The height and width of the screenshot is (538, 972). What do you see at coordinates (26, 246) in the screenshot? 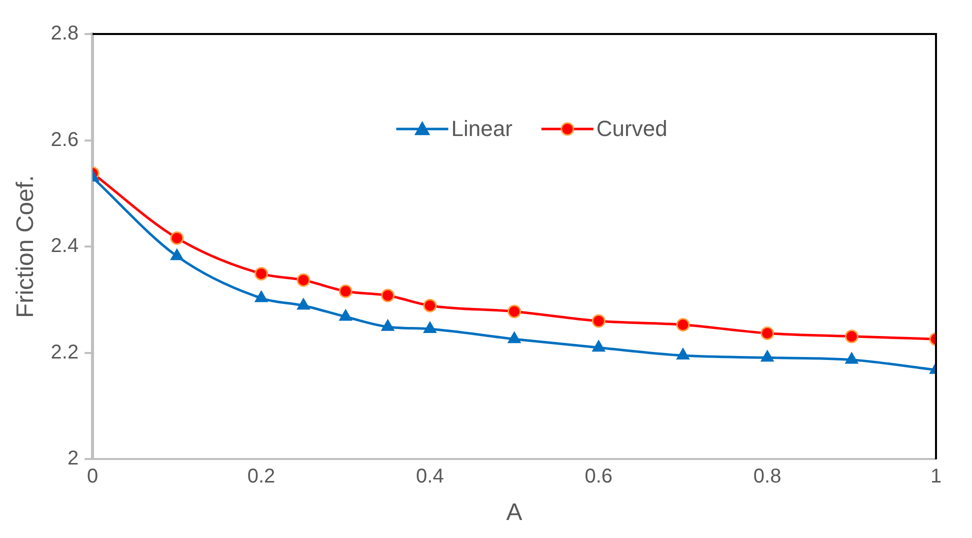
I see `y-axis-title: Friction Coef.` at bounding box center [26, 246].